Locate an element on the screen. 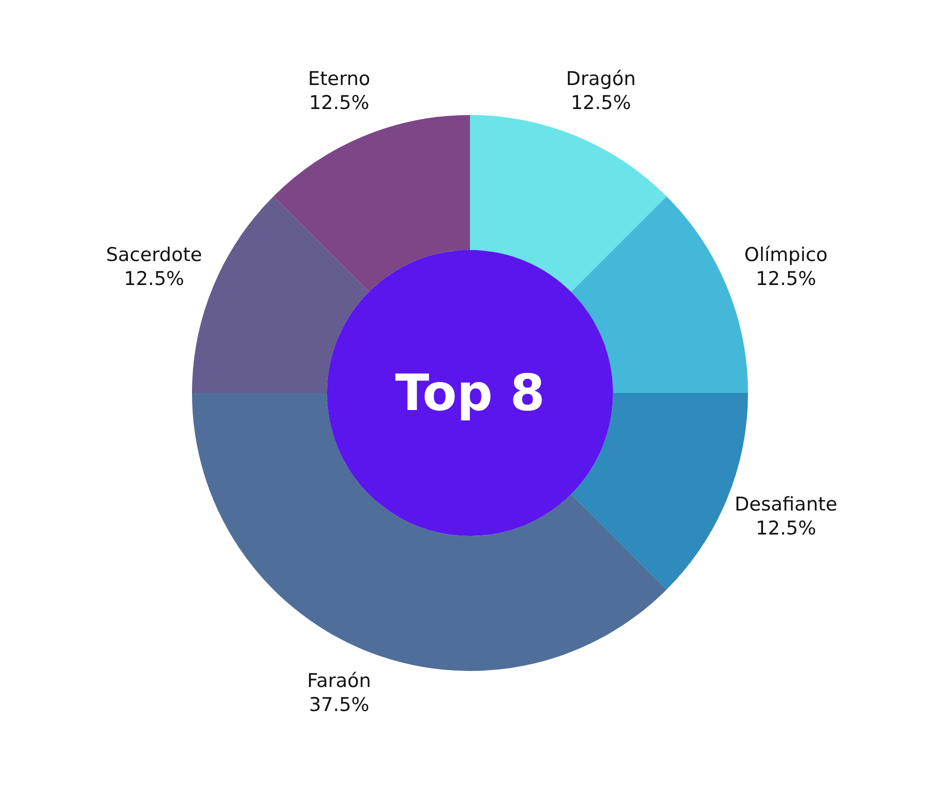 The height and width of the screenshot is (788, 940). slice-label: Dragón is located at coordinates (601, 79).